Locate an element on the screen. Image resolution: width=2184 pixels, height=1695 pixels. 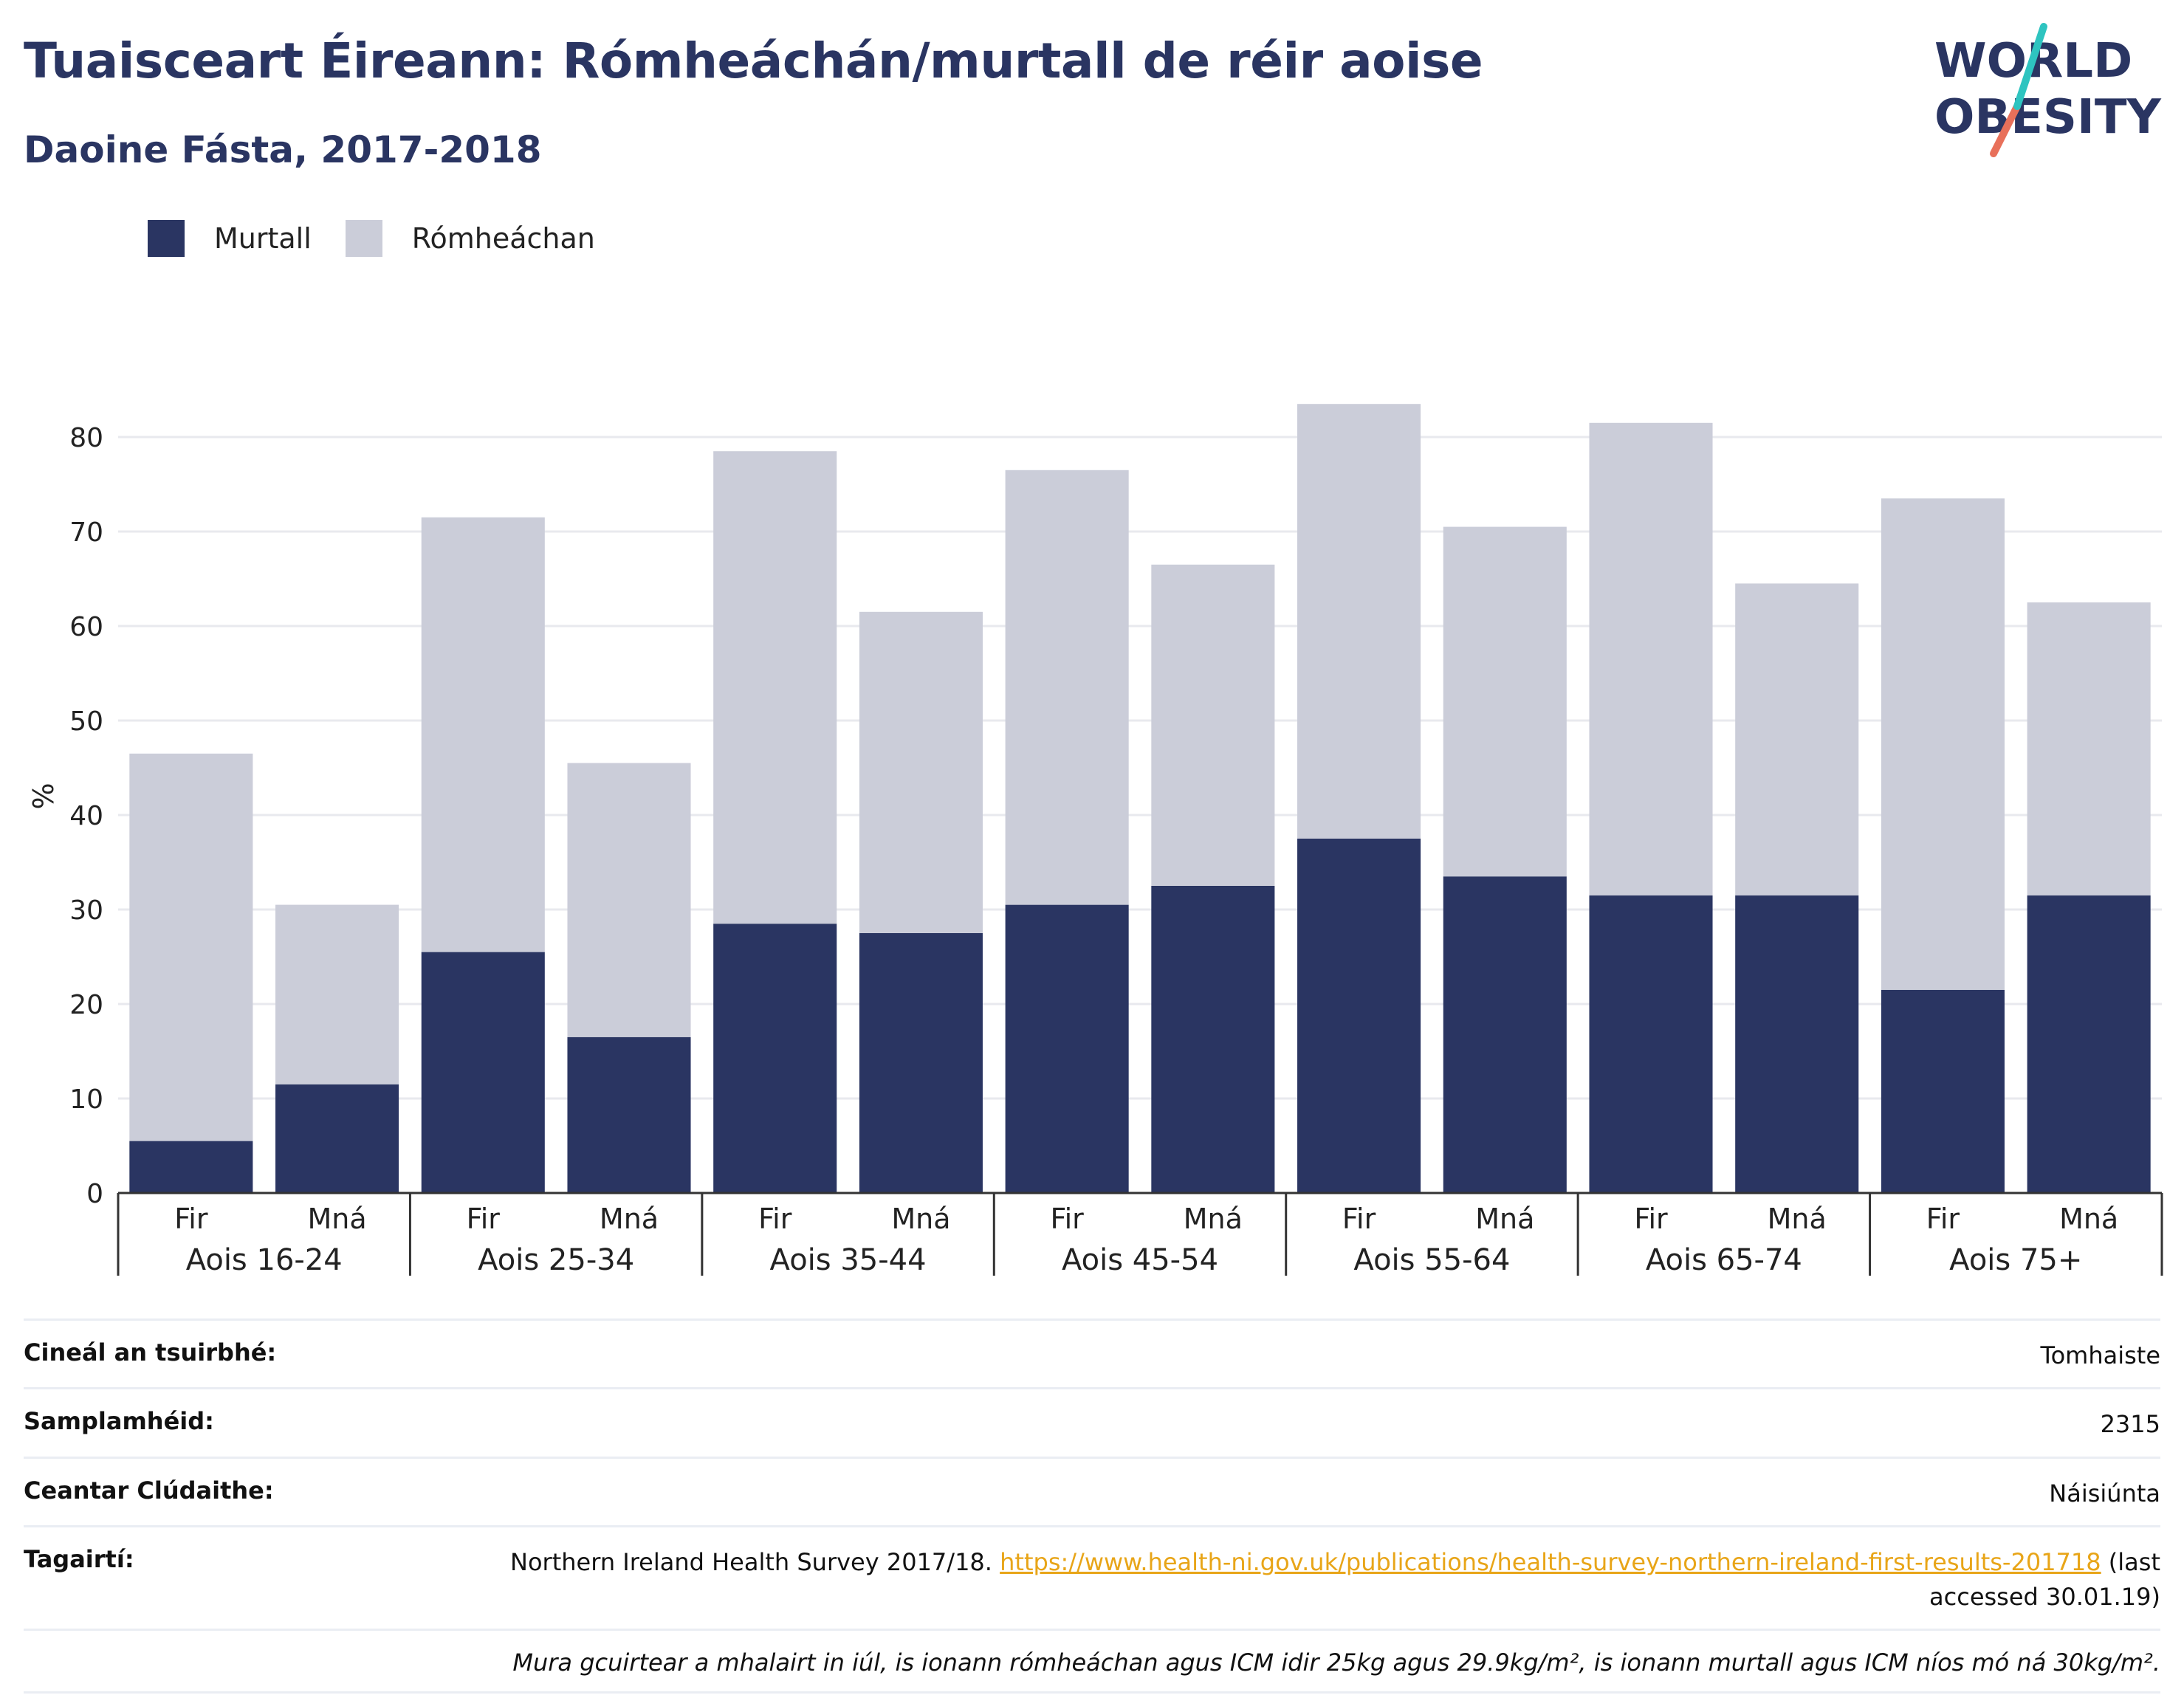
y-tick-label: 20 is located at coordinates (86, 1005).